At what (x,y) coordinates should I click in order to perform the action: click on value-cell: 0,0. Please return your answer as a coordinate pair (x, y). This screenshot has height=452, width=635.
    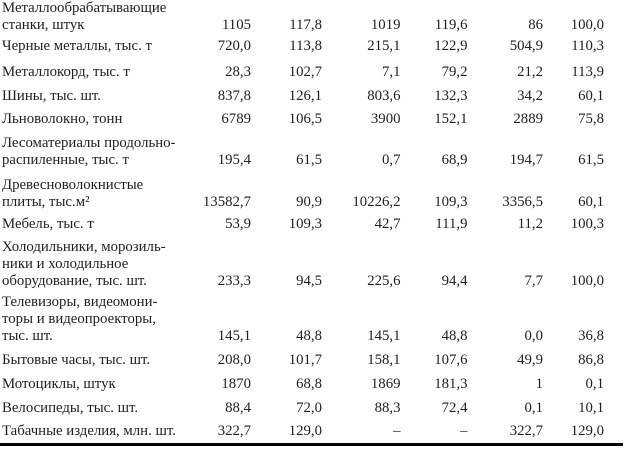
    Looking at the image, I should click on (534, 335).